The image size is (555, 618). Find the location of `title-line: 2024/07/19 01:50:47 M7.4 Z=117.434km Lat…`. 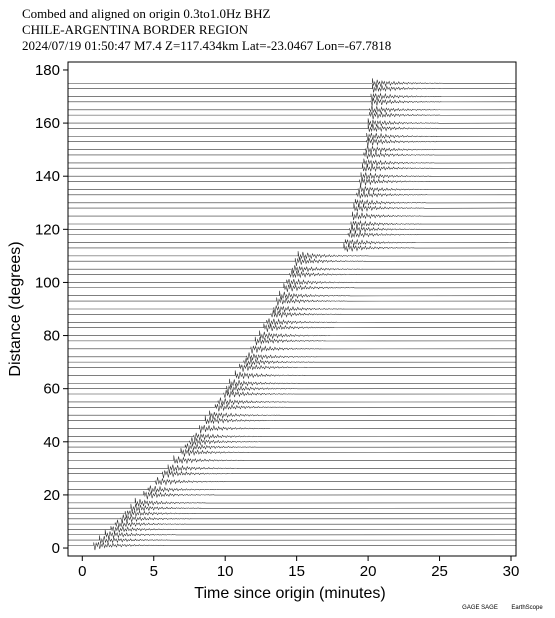

title-line: 2024/07/19 01:50:47 M7.4 Z=117.434km Lat… is located at coordinates (206, 45).